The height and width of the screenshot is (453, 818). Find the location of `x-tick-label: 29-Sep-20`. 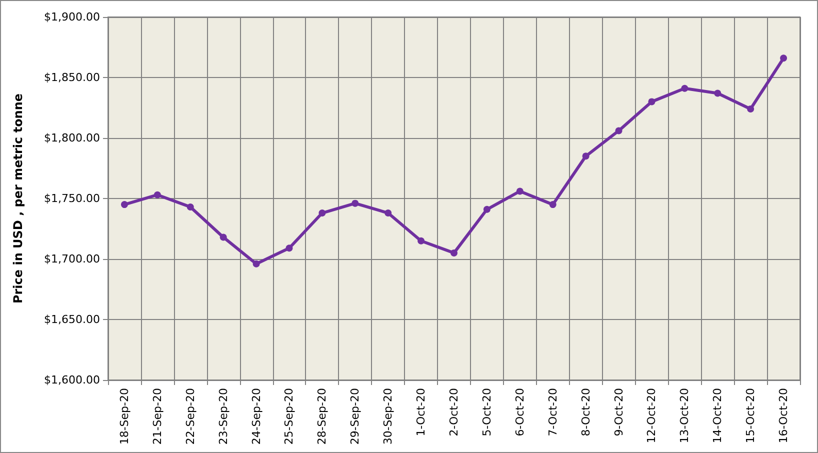

x-tick-label: 29-Sep-20 is located at coordinates (355, 416).